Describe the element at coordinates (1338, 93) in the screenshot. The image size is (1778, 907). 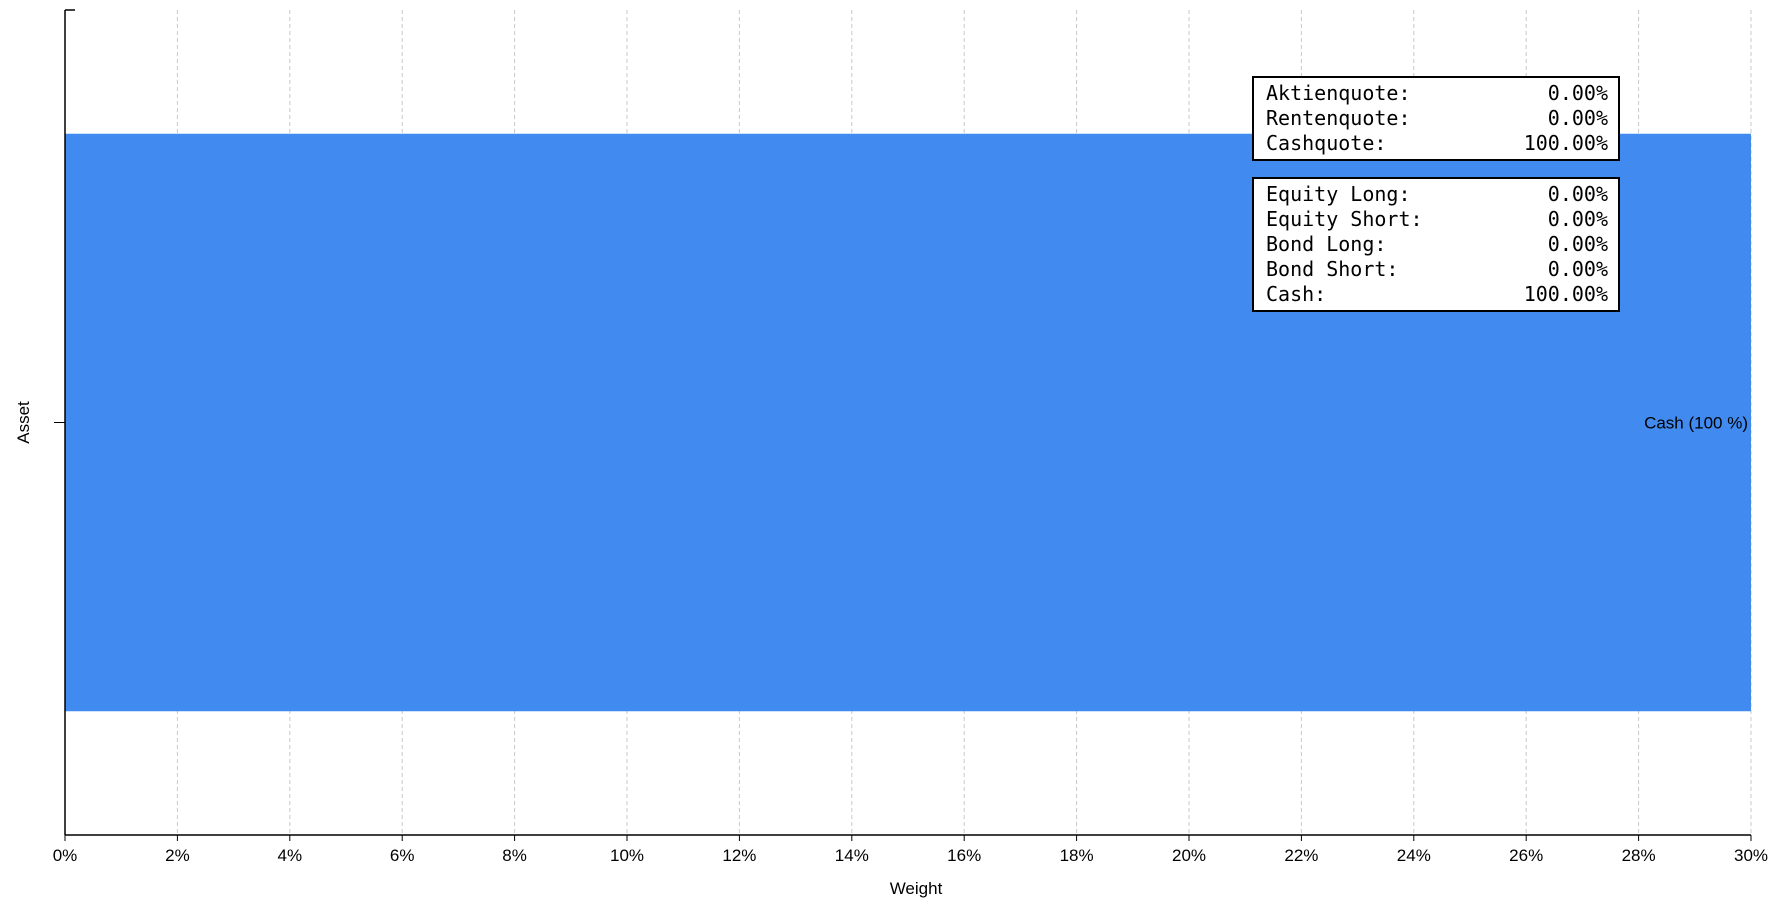
I see `stats-label: Aktienquote:` at that location.